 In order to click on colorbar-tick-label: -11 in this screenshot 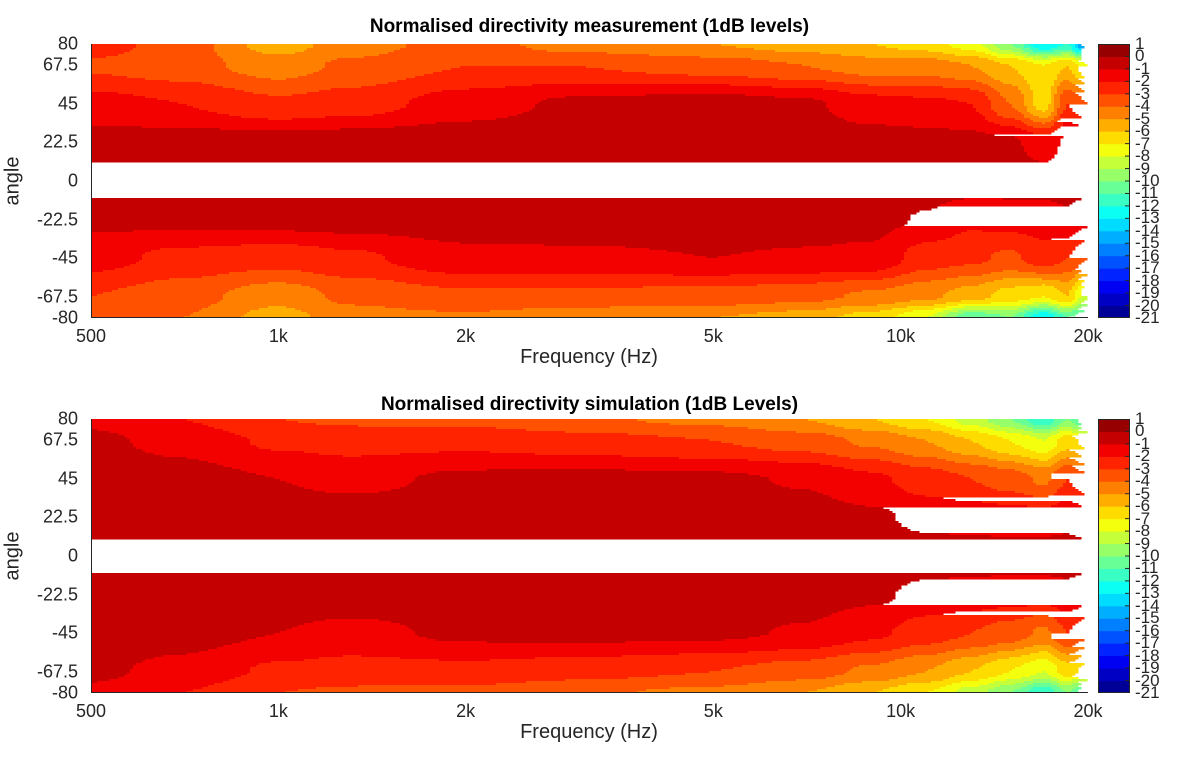, I will do `click(1147, 568)`.